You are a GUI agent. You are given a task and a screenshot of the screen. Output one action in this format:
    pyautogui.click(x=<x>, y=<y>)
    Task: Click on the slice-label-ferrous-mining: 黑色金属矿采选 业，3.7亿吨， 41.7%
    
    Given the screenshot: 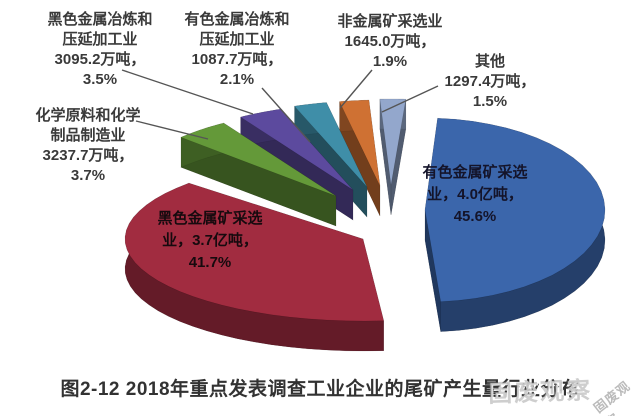 What is the action you would take?
    pyautogui.click(x=210, y=241)
    